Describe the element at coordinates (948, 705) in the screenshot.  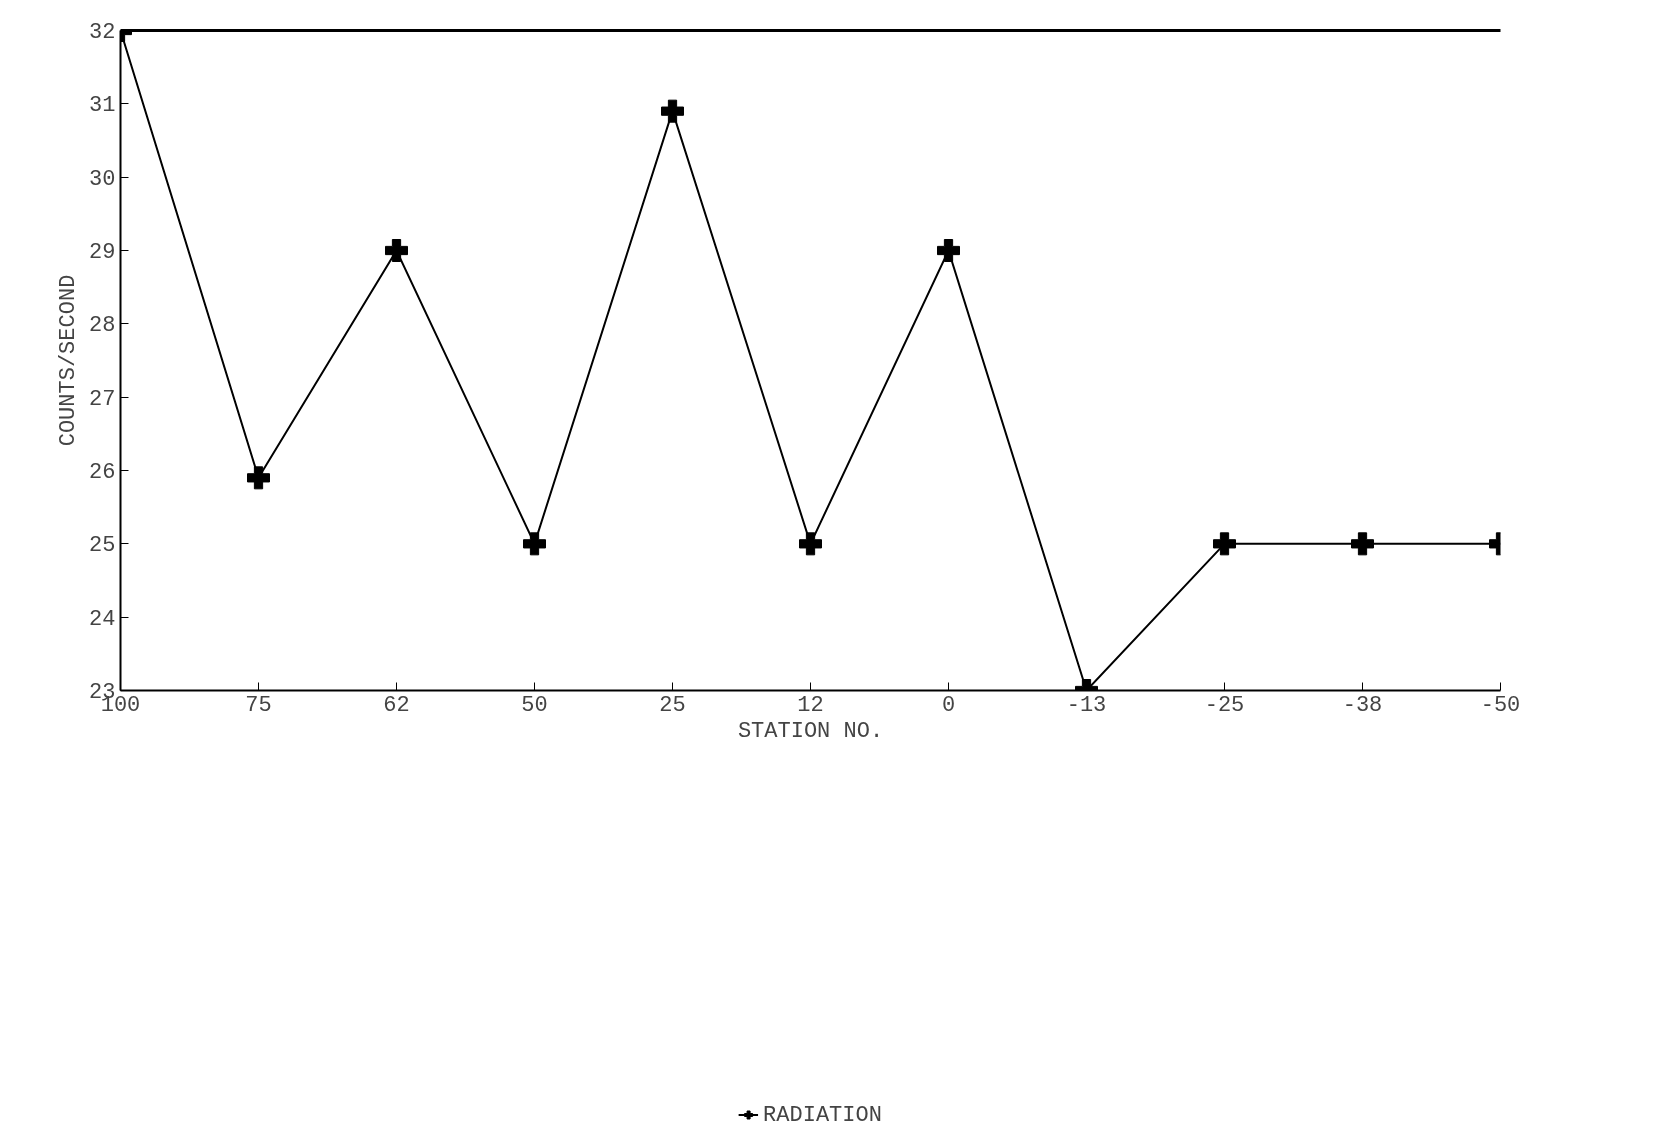
I see `x-tick-label: 0` at that location.